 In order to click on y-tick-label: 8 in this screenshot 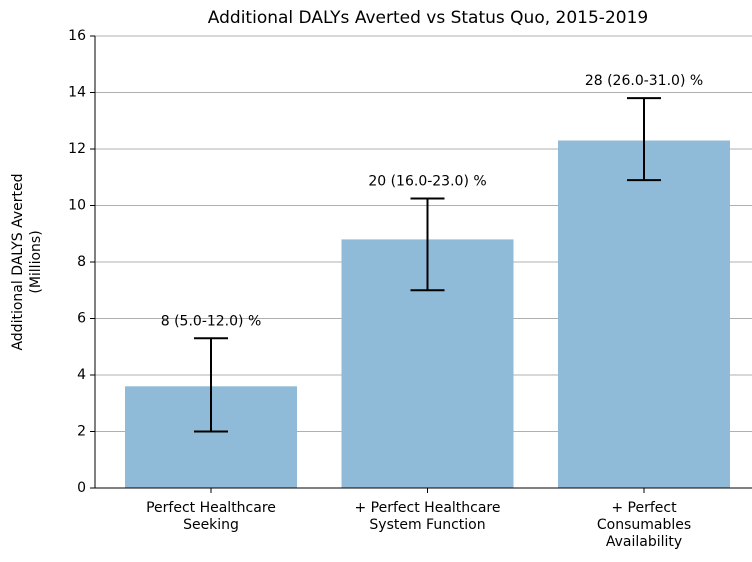, I will do `click(81, 262)`.